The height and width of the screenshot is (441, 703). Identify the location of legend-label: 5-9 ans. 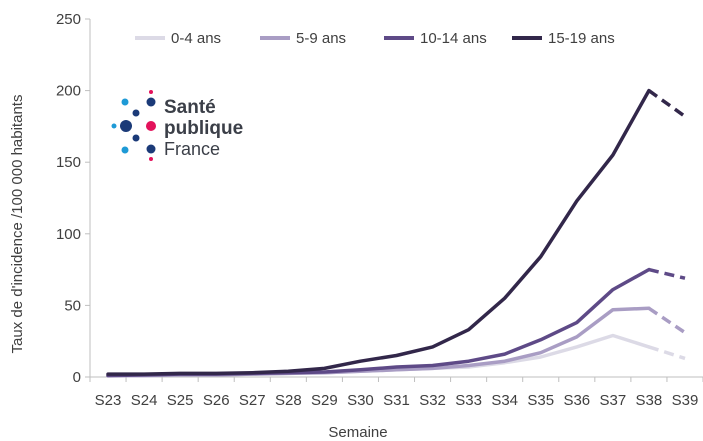
(321, 38).